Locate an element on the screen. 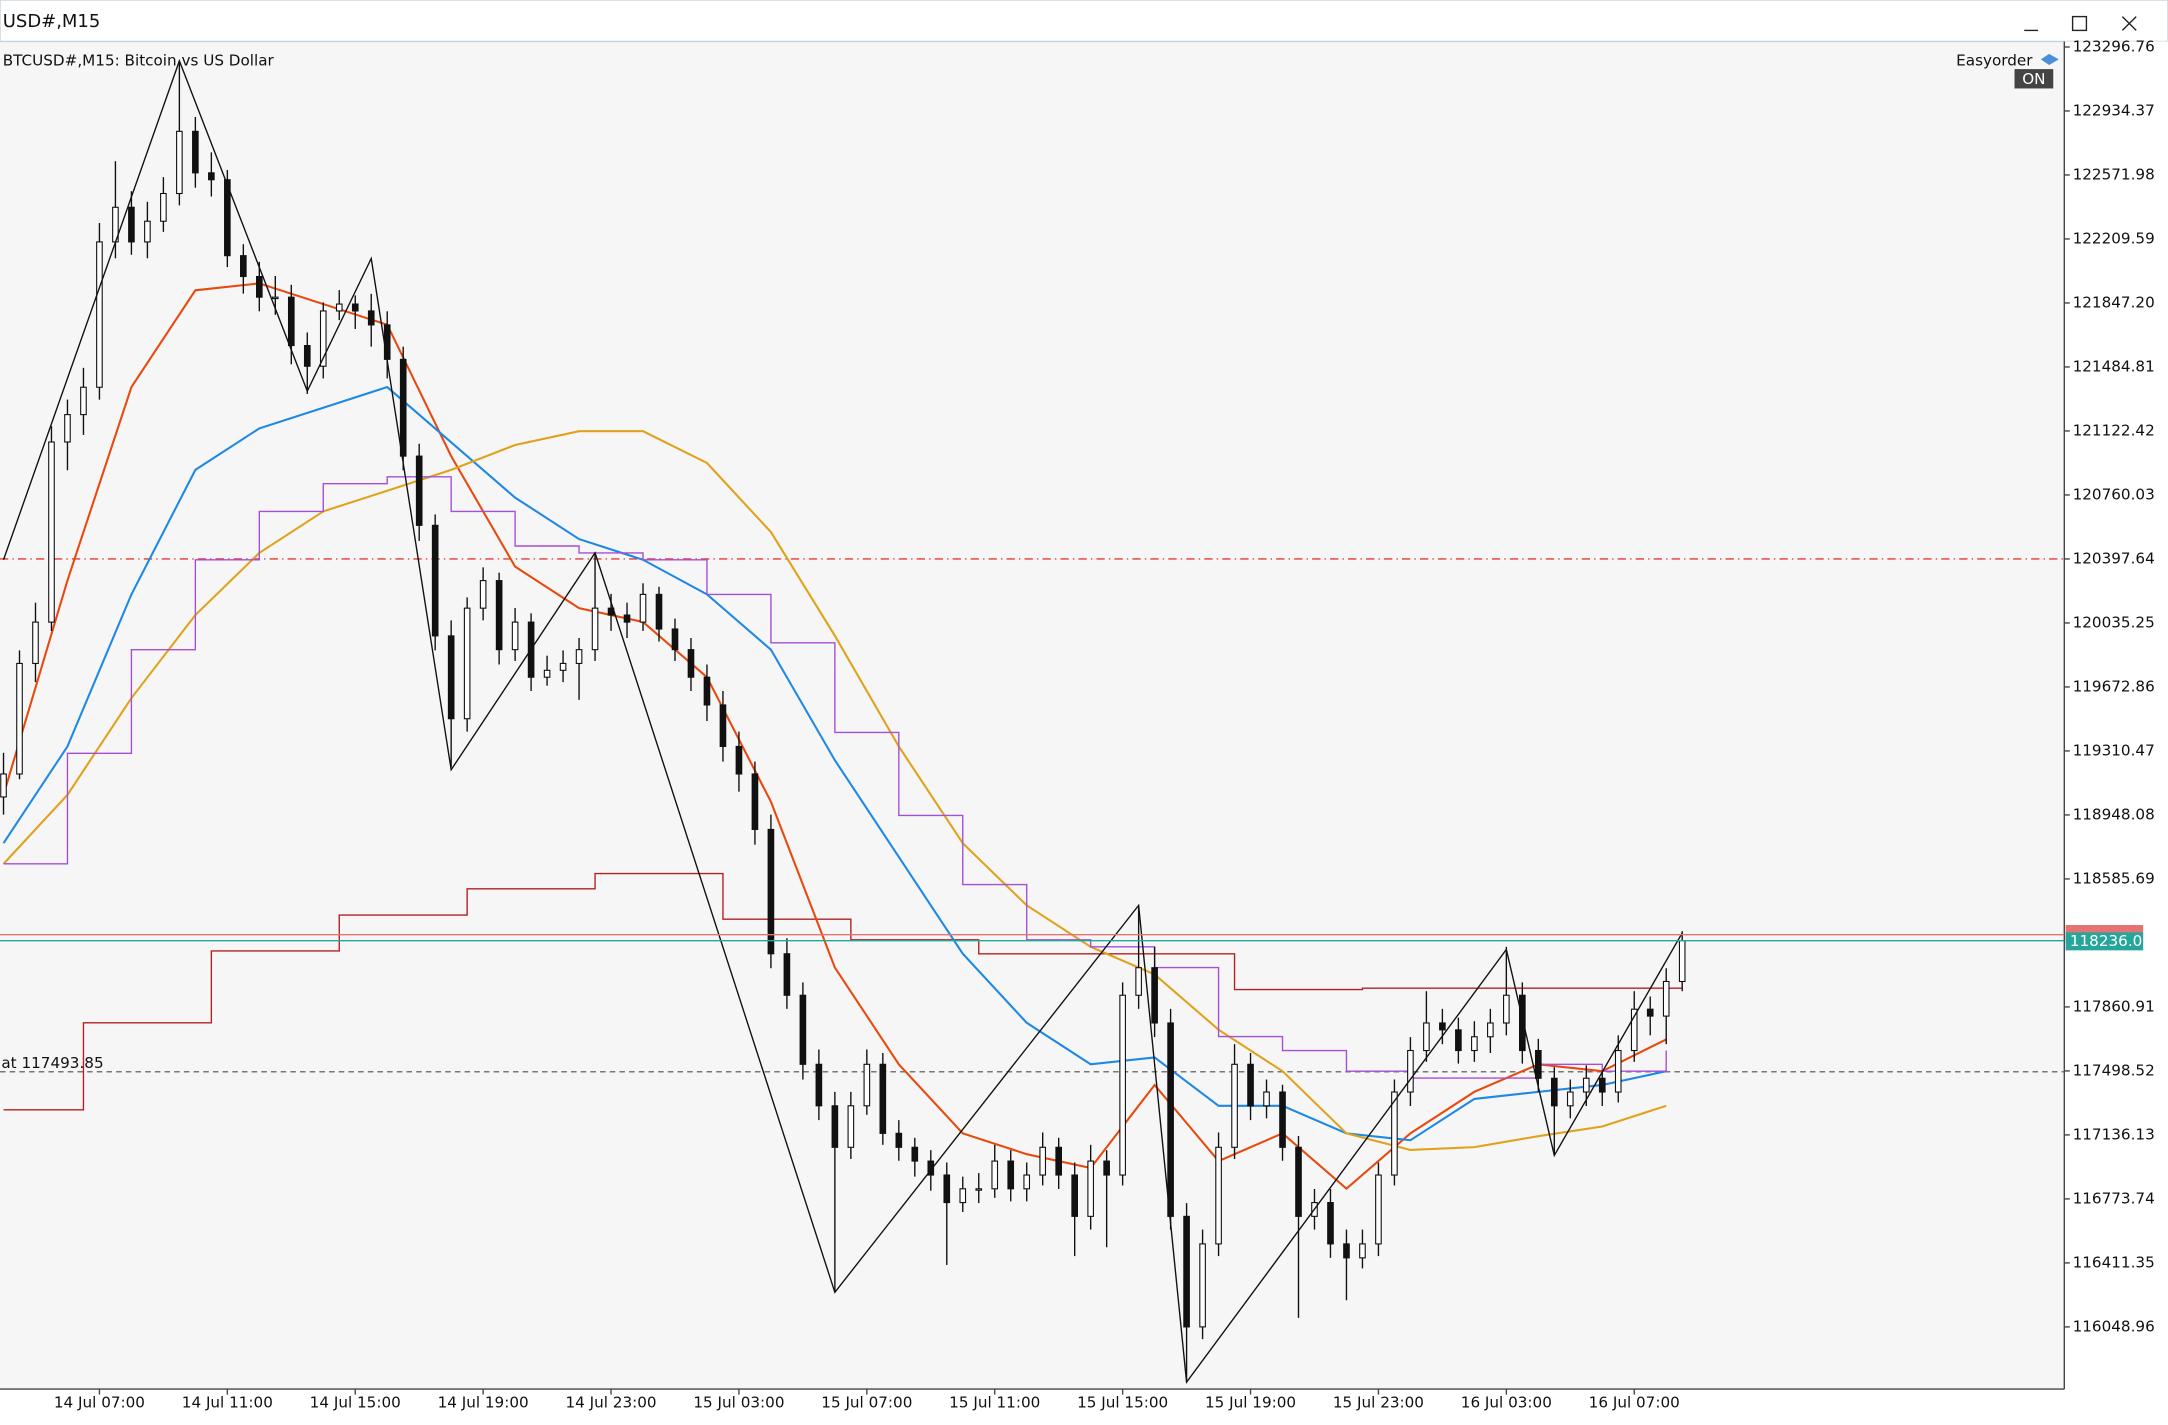  easyorder-toggle is located at coordinates (2034, 79).